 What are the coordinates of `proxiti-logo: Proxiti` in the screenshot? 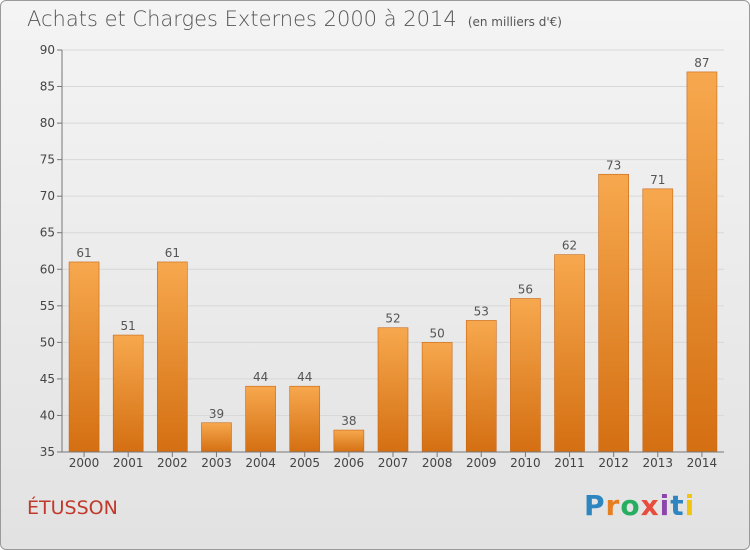 It's located at (639, 505).